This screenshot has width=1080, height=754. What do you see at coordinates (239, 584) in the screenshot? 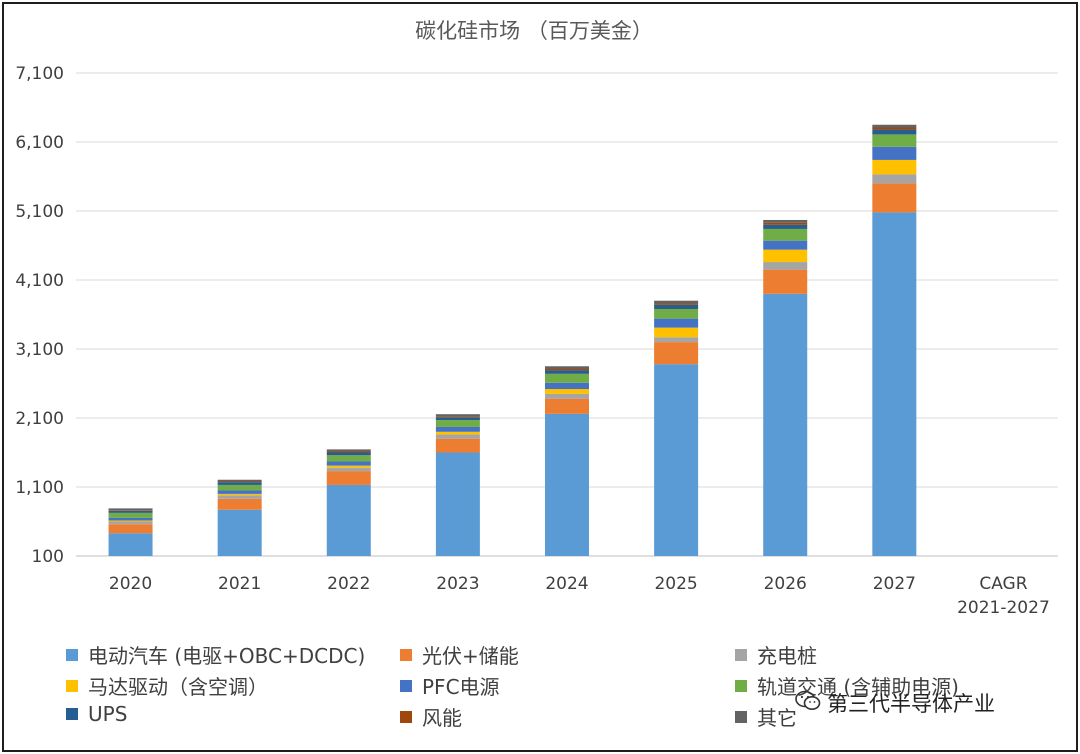
I see `x-tick-label: 2021` at bounding box center [239, 584].